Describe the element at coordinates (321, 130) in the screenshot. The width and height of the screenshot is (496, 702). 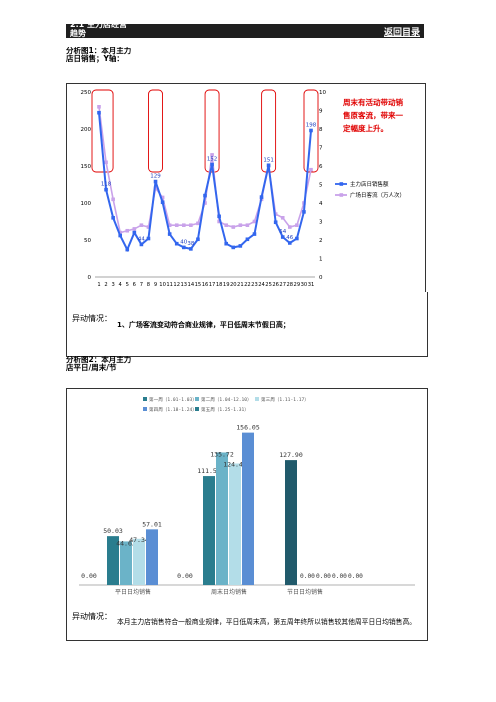
I see `y-right-tick-label: 8` at that location.